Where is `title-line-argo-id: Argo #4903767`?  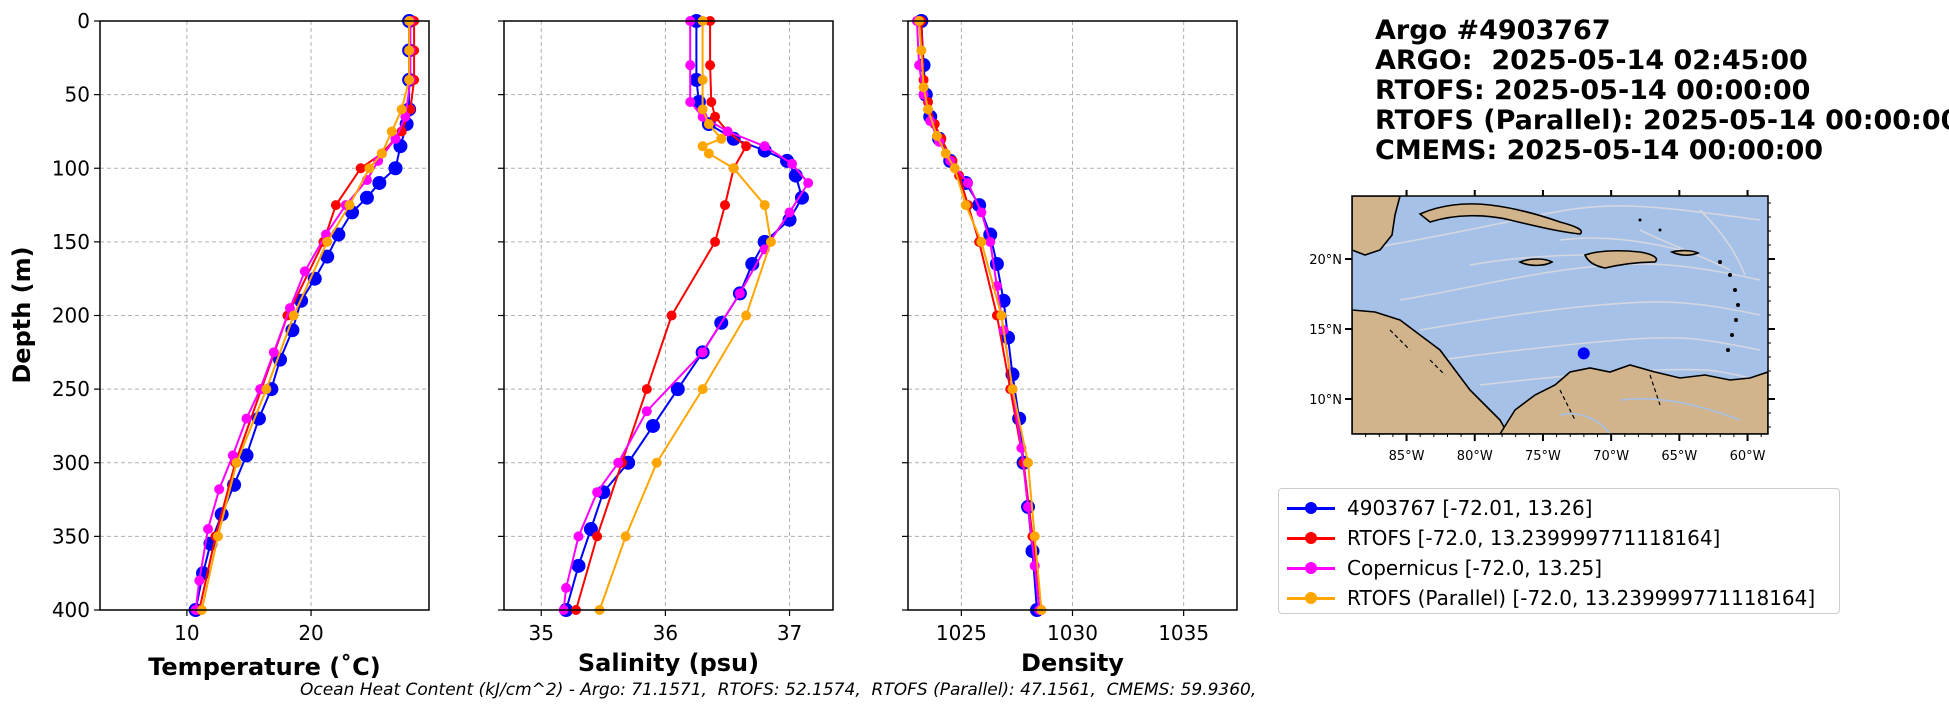
title-line-argo-id: Argo #4903767 is located at coordinates (1493, 30).